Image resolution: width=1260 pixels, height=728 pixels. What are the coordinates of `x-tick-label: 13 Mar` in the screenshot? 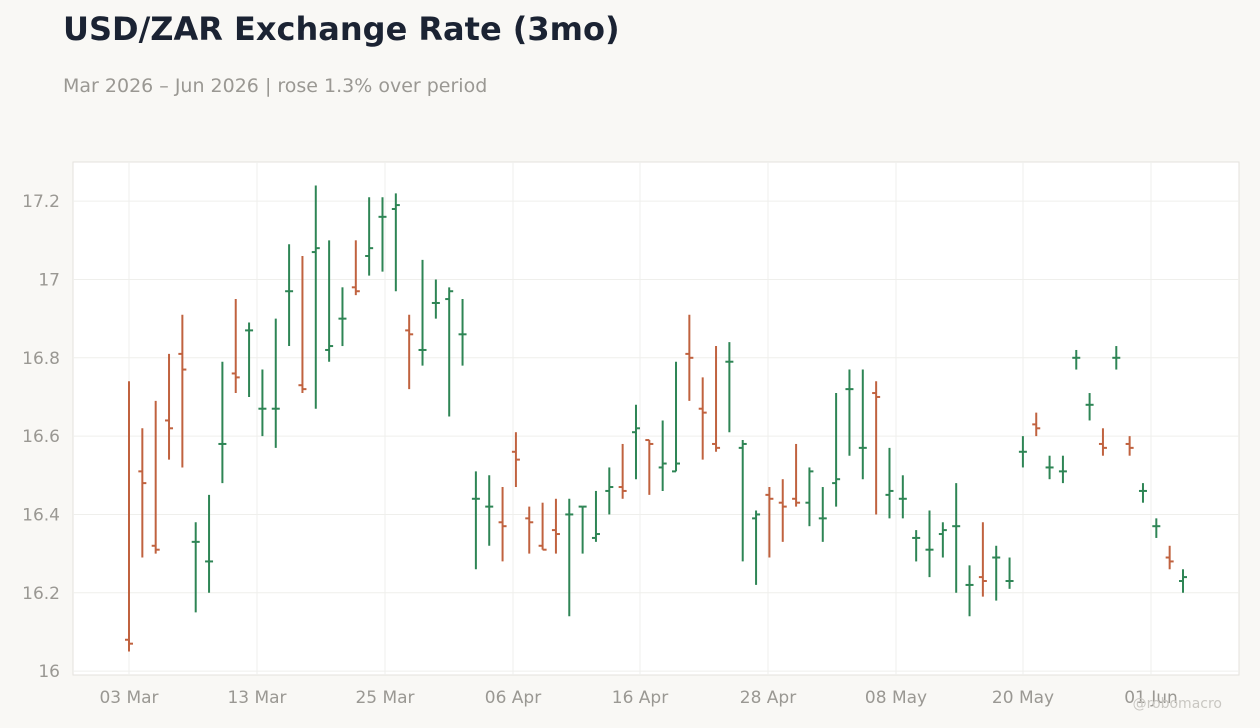 It's located at (256, 698).